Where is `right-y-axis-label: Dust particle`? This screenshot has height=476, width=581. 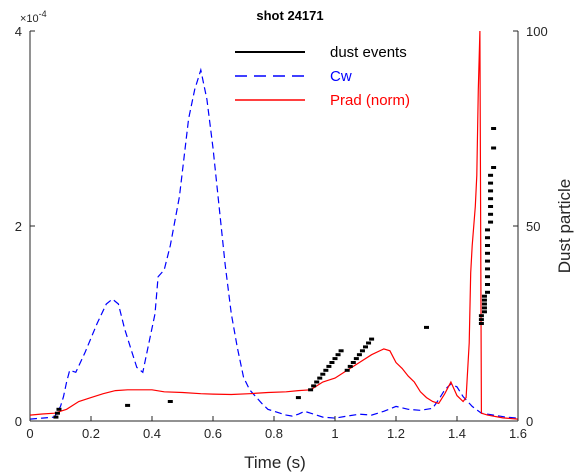 right-y-axis-label: Dust particle is located at coordinates (564, 226).